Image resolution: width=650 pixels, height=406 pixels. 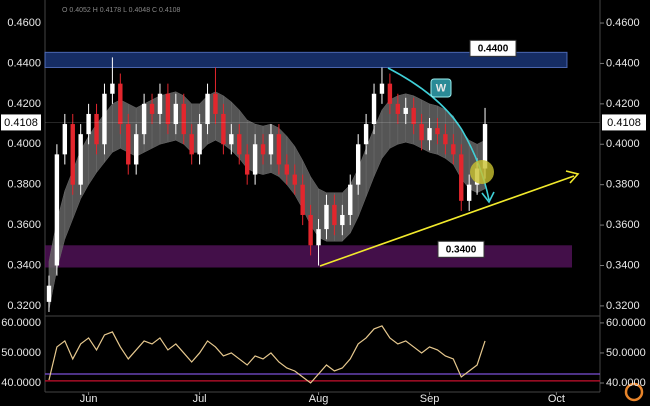 What do you see at coordinates (24, 265) in the screenshot?
I see `y-tick-label-left: 0.3400` at bounding box center [24, 265].